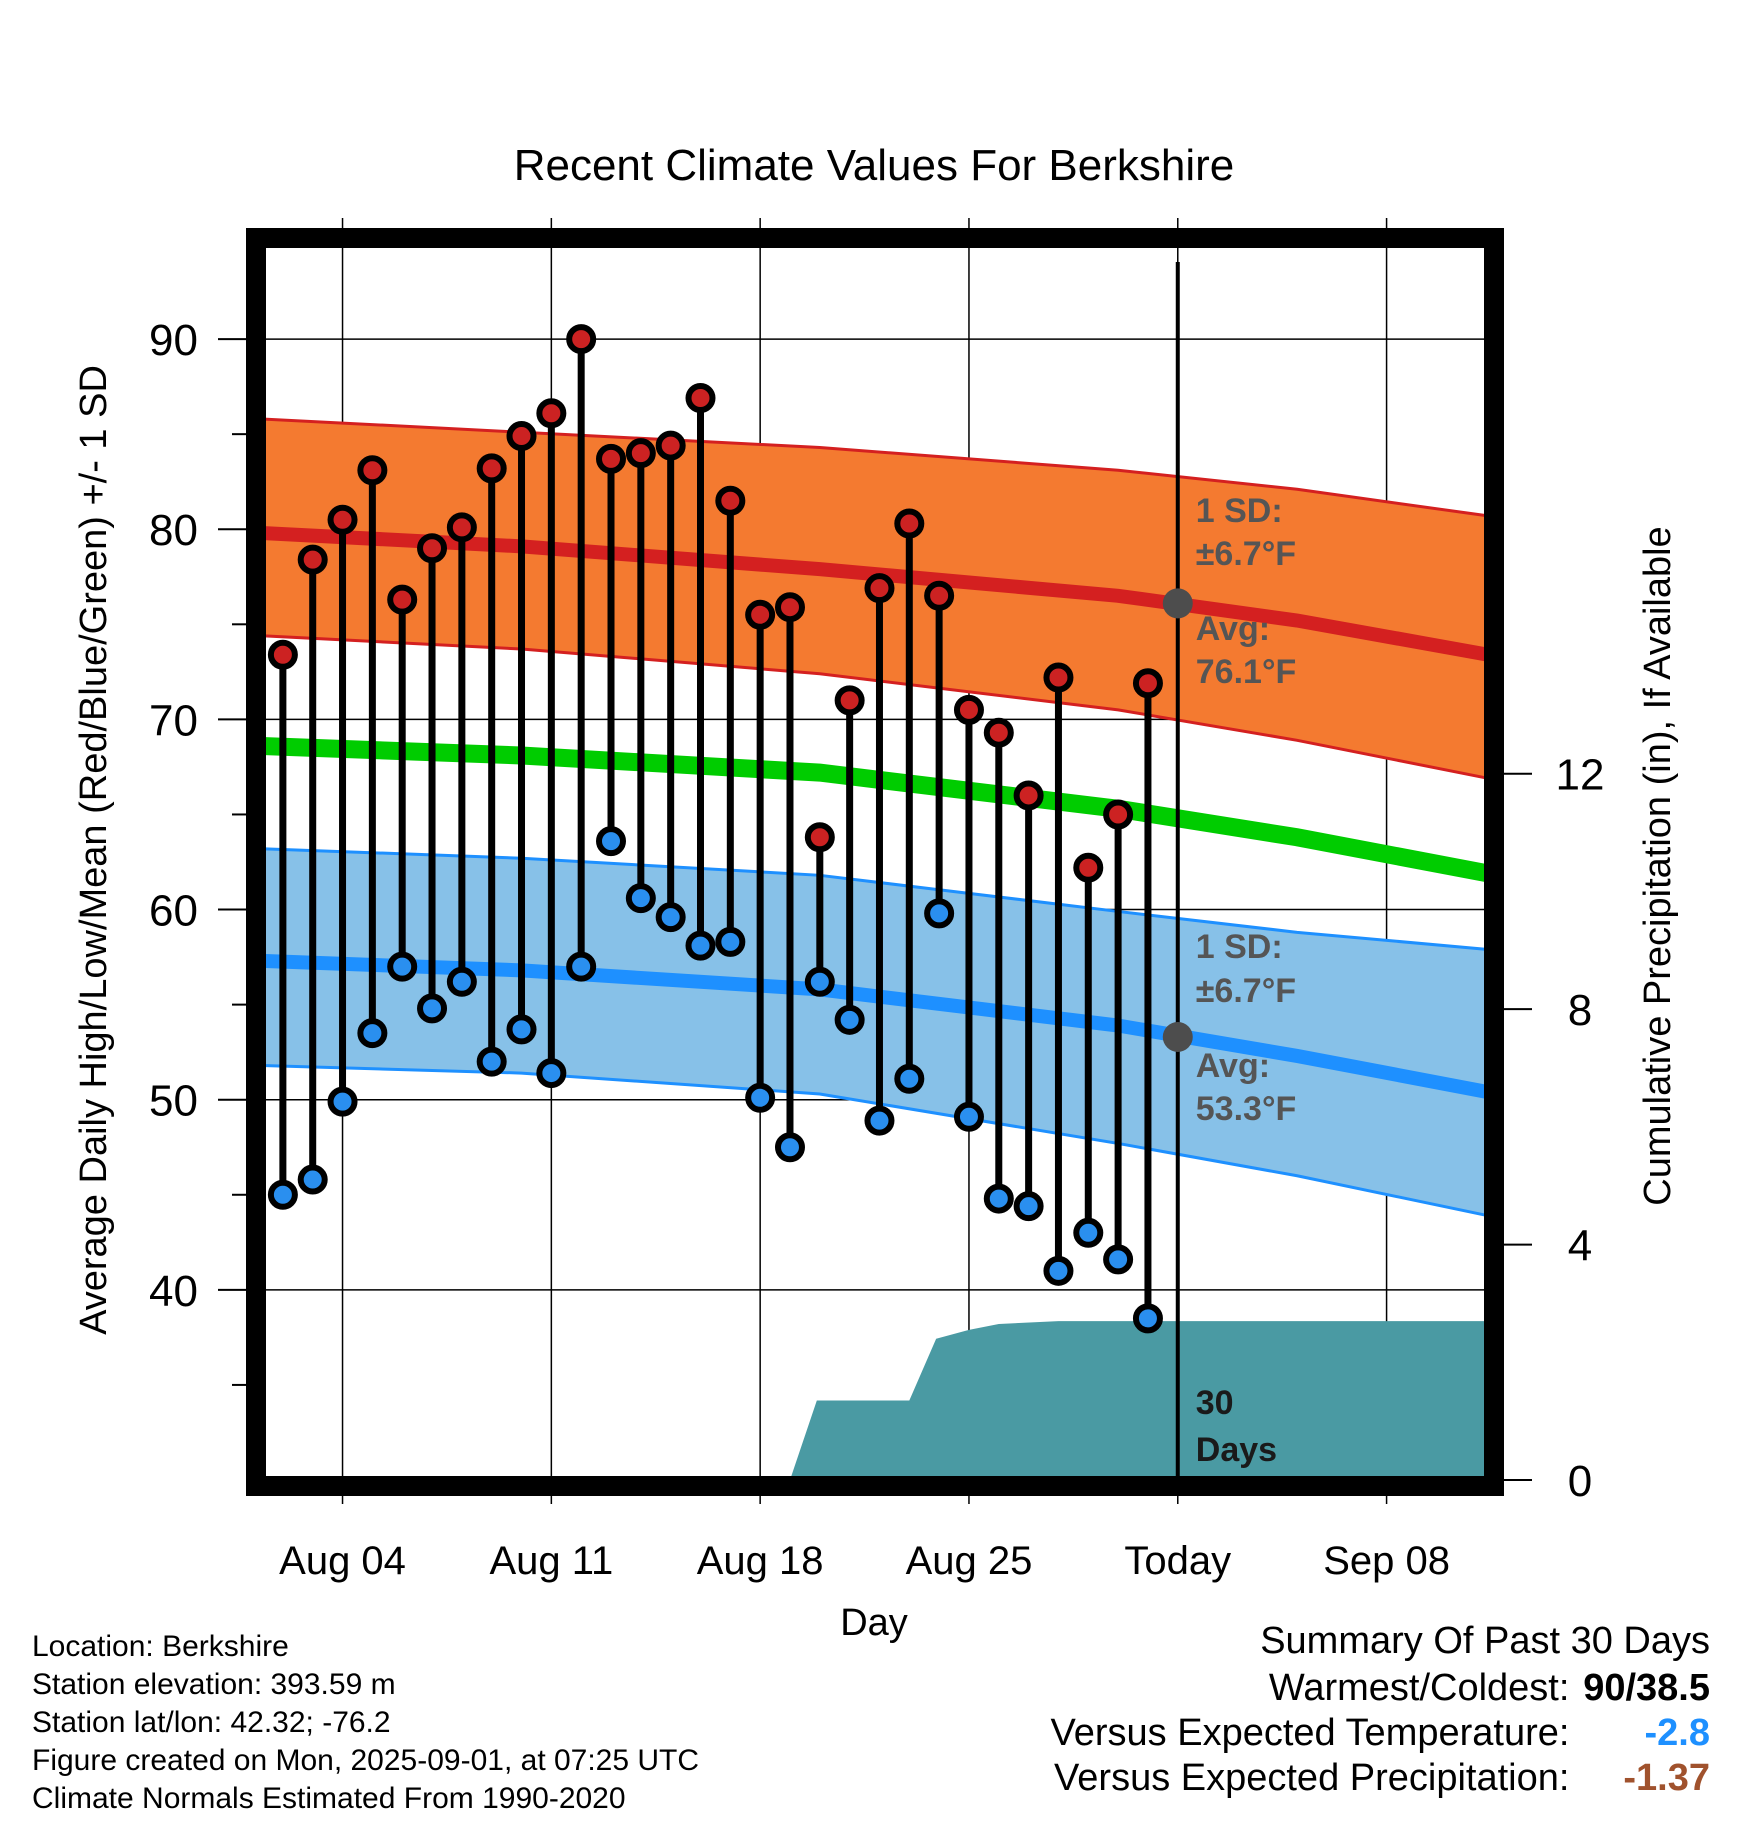 Image resolution: width=1748 pixels, height=1828 pixels. I want to click on cumulative-precip-area, so click(875, 1400).